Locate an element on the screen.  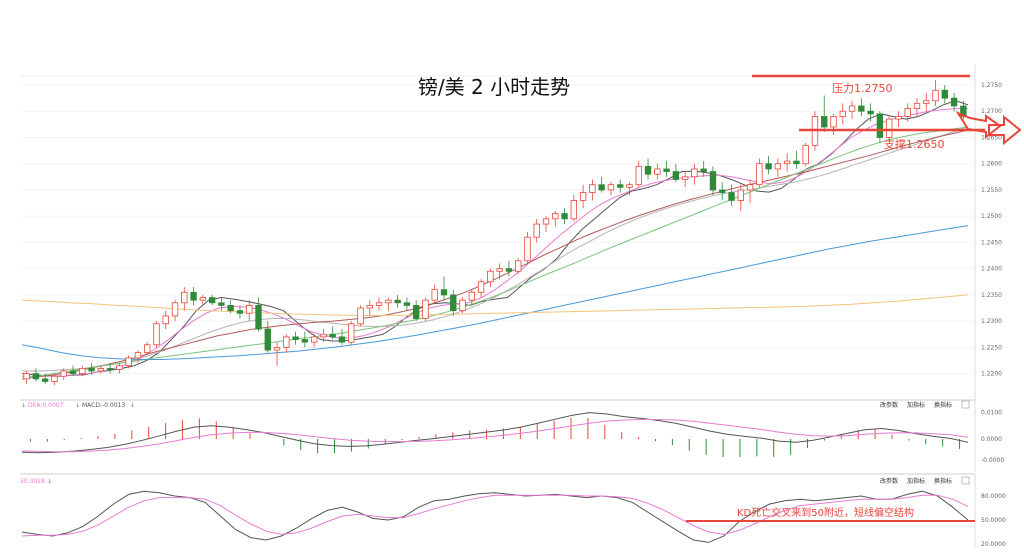
macd-tick-label: 0.0000 is located at coordinates (991, 439).